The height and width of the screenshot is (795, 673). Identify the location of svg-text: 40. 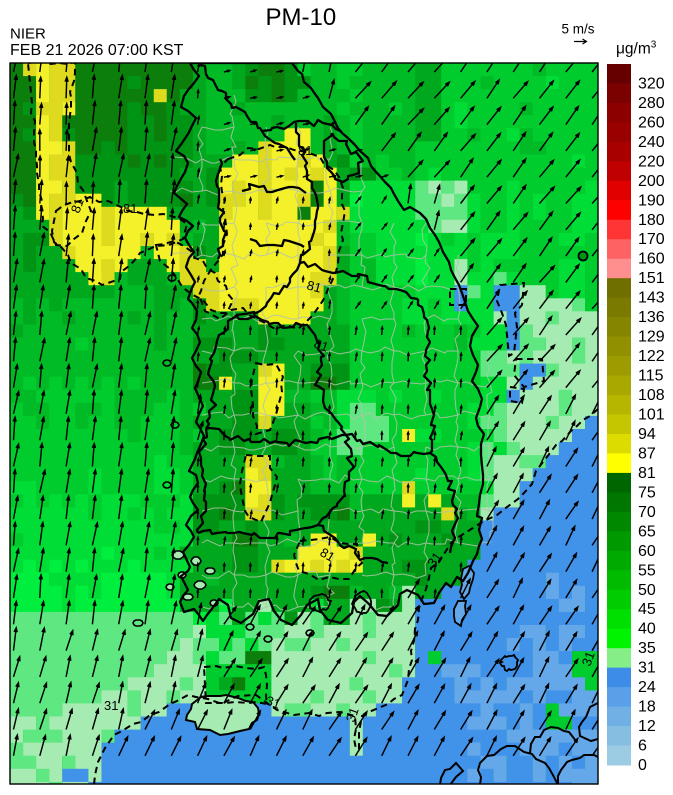
(647, 629).